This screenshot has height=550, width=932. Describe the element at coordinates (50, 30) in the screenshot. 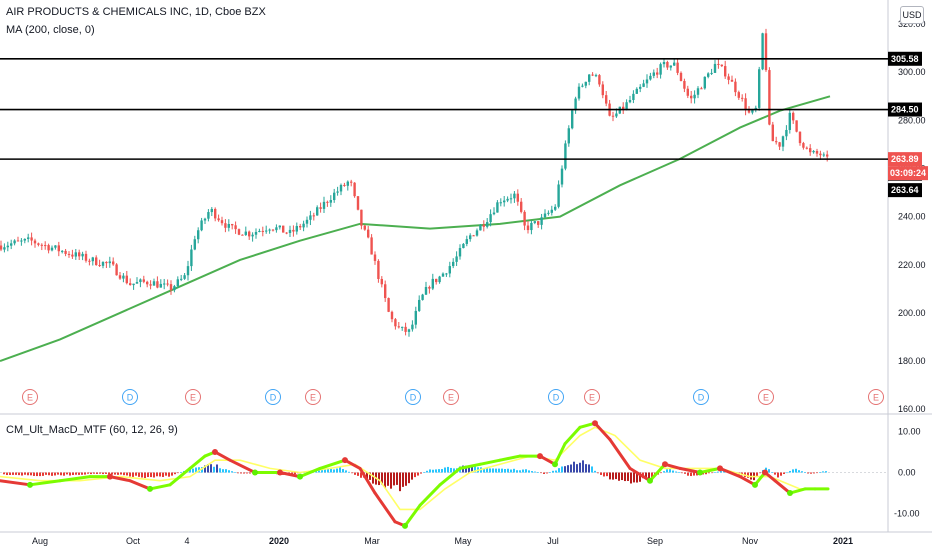

I see `ma-legend-label: MA (200, close, 0)` at that location.